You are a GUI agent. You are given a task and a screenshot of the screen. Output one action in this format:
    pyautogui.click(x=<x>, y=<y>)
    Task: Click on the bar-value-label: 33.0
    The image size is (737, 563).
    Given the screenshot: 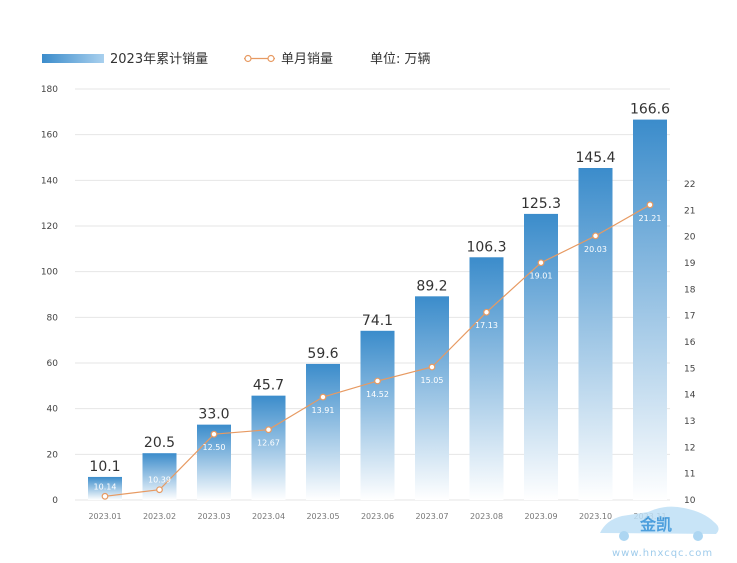 What is the action you would take?
    pyautogui.click(x=213, y=415)
    